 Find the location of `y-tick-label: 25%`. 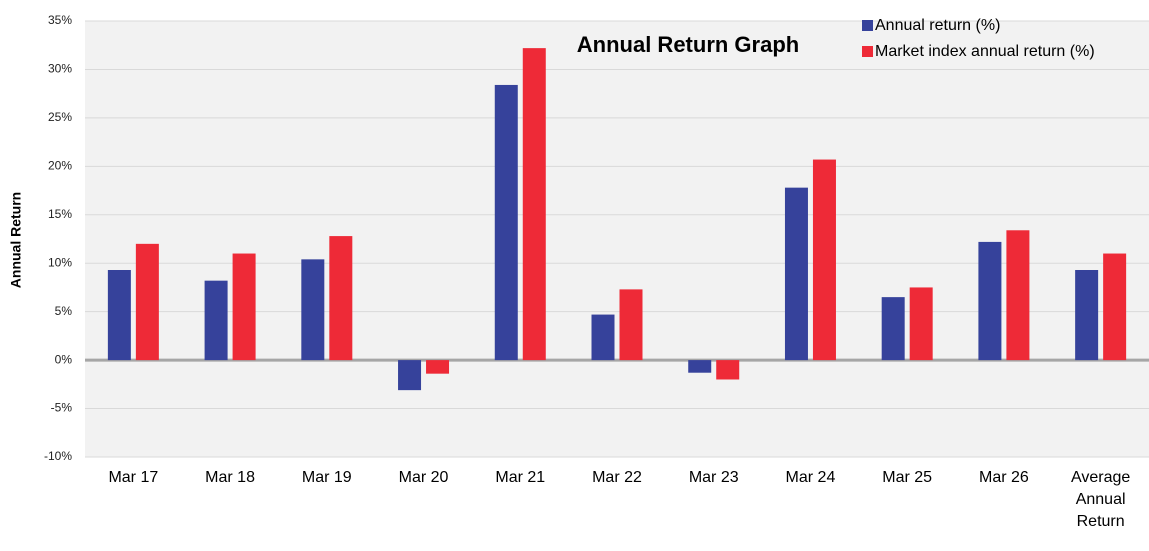

y-tick-label: 25% is located at coordinates (60, 117).